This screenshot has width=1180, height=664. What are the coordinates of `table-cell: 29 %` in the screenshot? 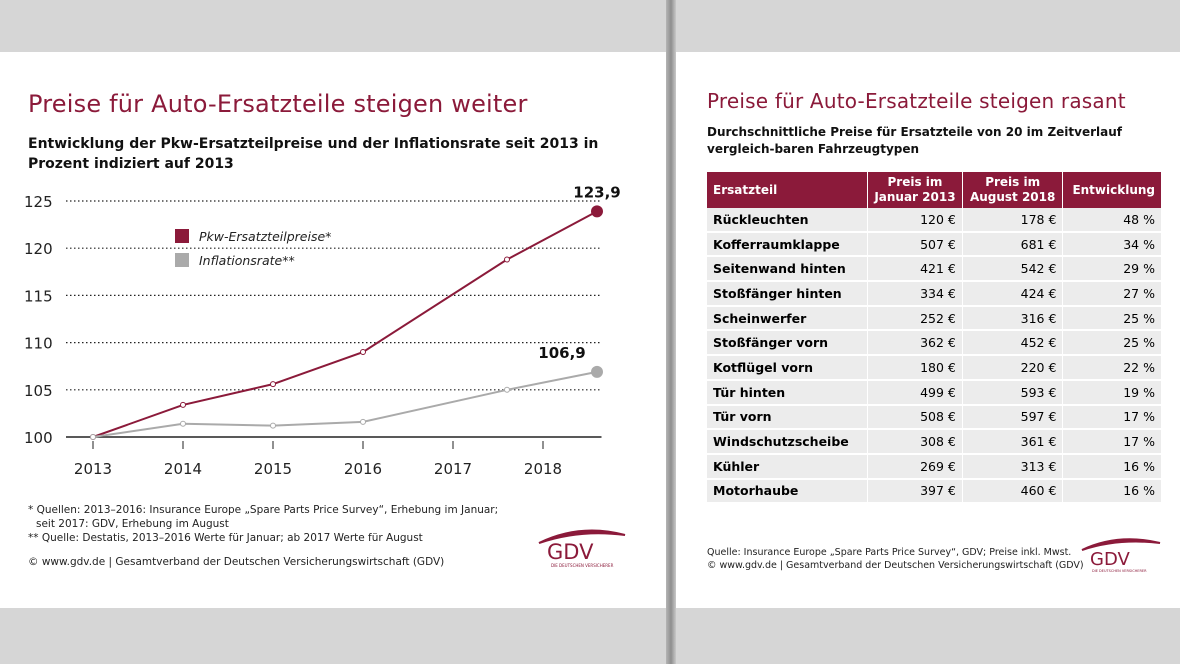 It's located at (1112, 269).